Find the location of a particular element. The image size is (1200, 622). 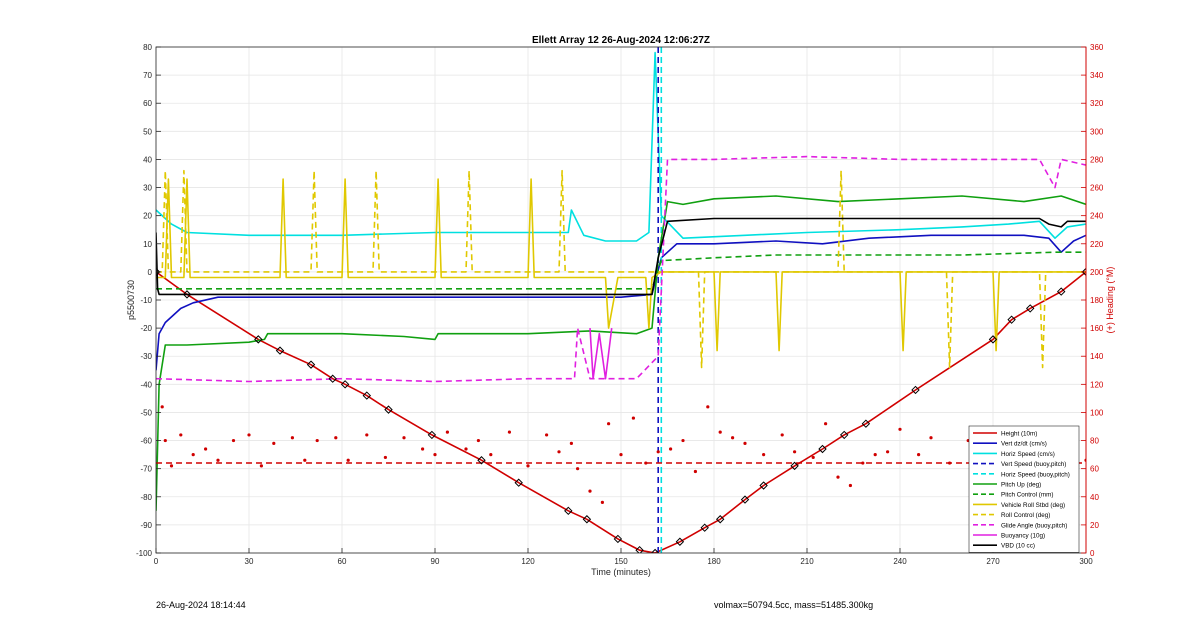

x-axis-label: Time (minutes) is located at coordinates (621, 572).